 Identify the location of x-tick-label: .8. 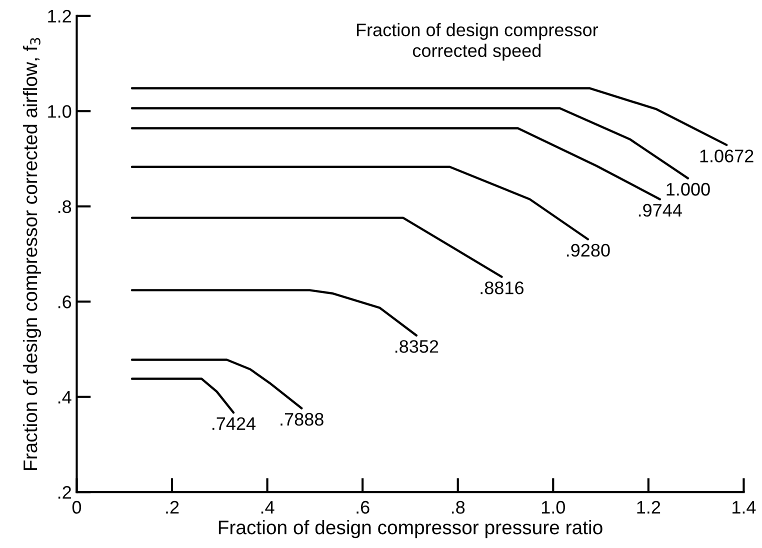
(458, 507).